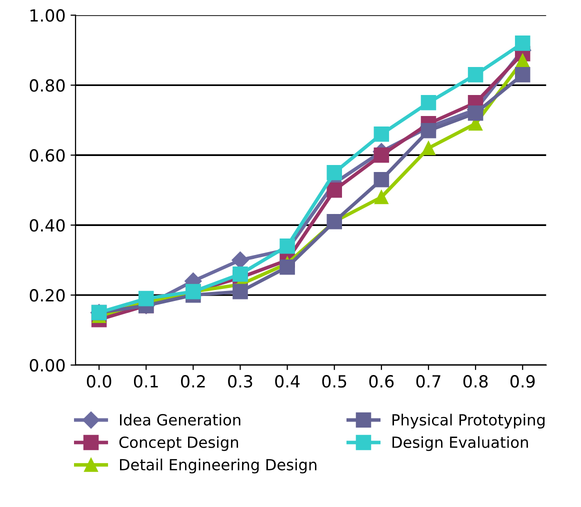 The width and height of the screenshot is (581, 507). What do you see at coordinates (428, 381) in the screenshot?
I see `x-tick-label: 0.7` at bounding box center [428, 381].